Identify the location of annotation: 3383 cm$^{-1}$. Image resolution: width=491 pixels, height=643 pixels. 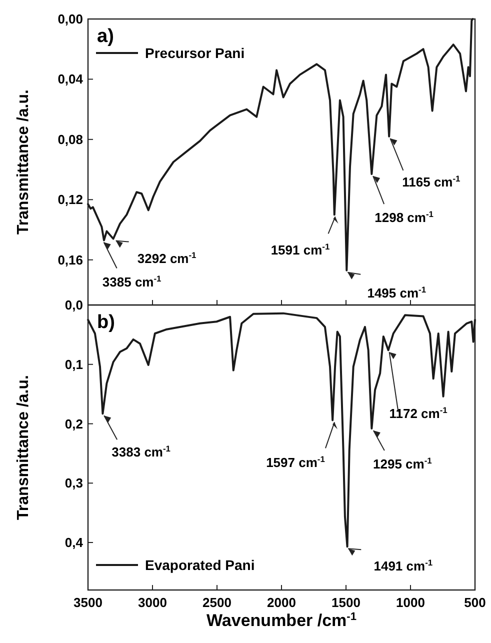
(141, 452).